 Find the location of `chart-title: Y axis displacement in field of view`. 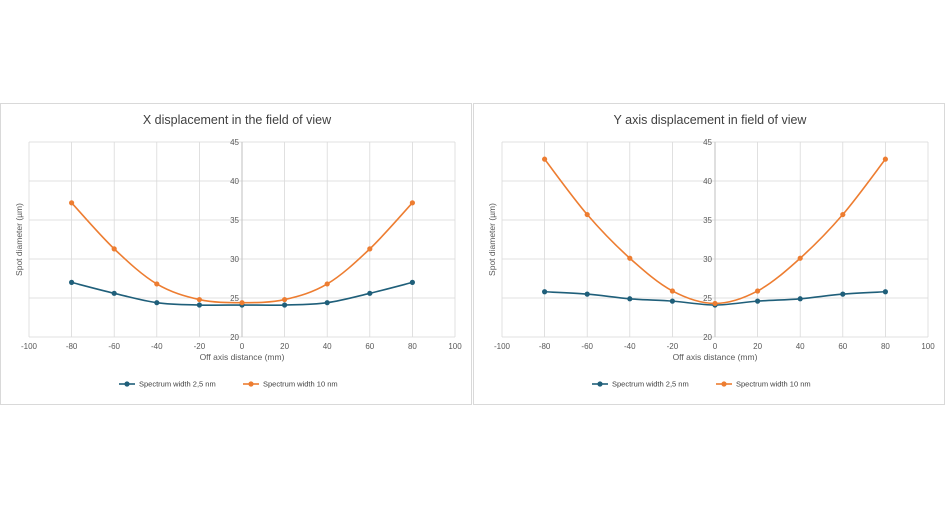

chart-title: Y axis displacement in field of view is located at coordinates (711, 120).